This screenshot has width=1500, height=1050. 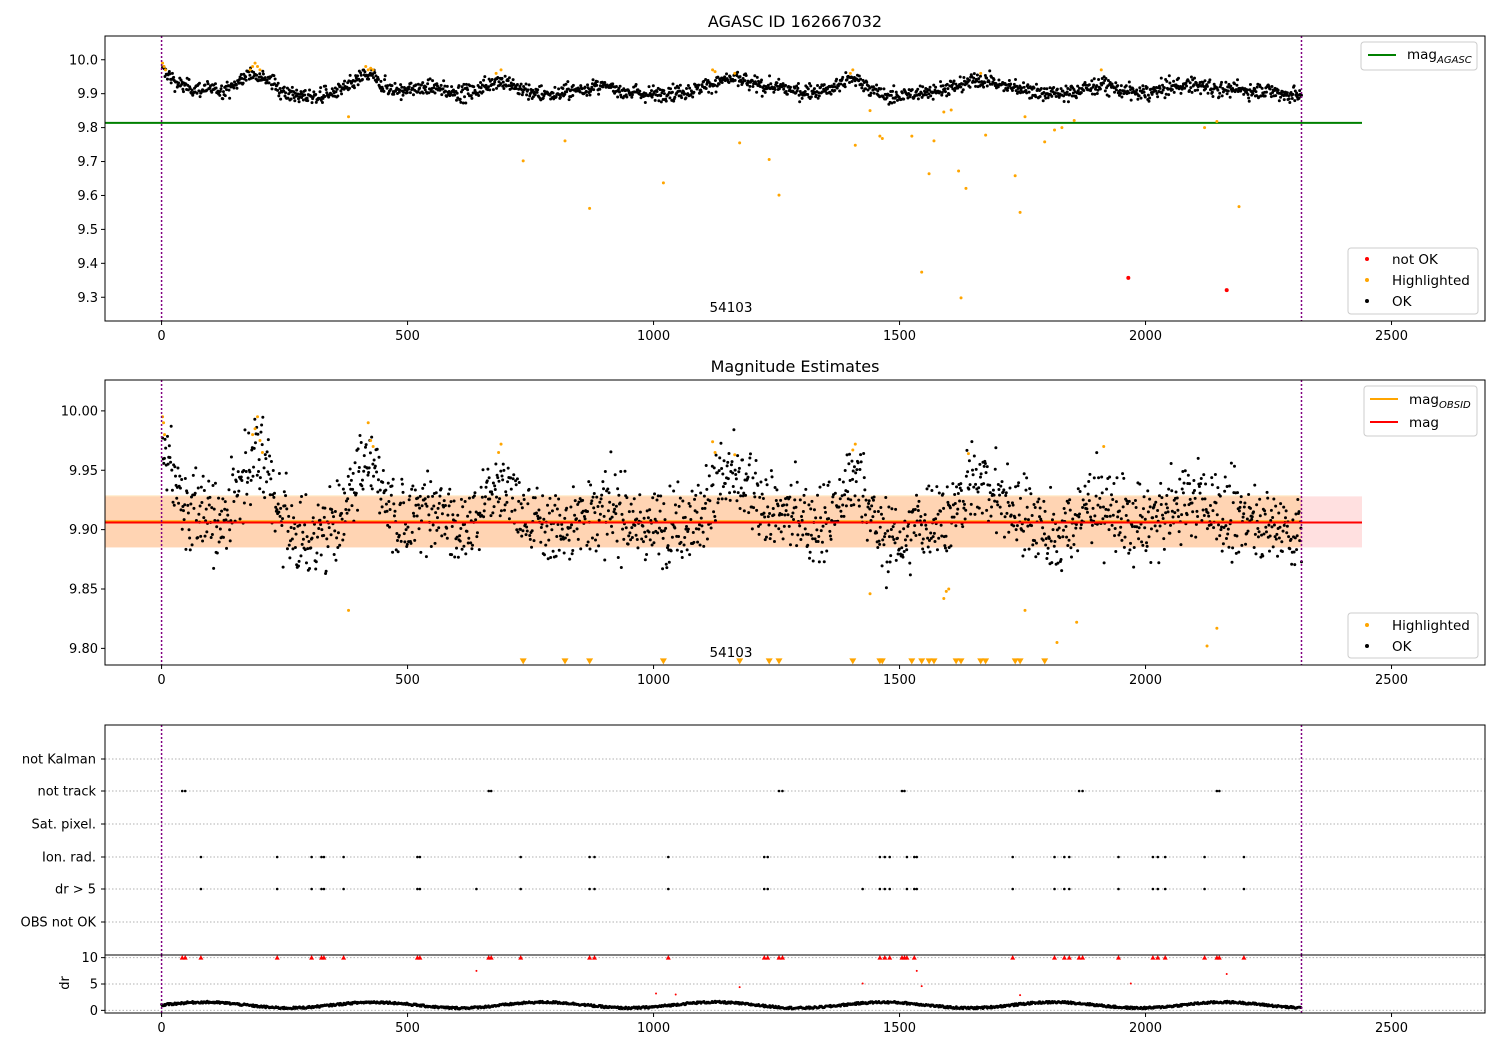 What do you see at coordinates (1367, 625) in the screenshot?
I see `legend-highlighted-marker` at bounding box center [1367, 625].